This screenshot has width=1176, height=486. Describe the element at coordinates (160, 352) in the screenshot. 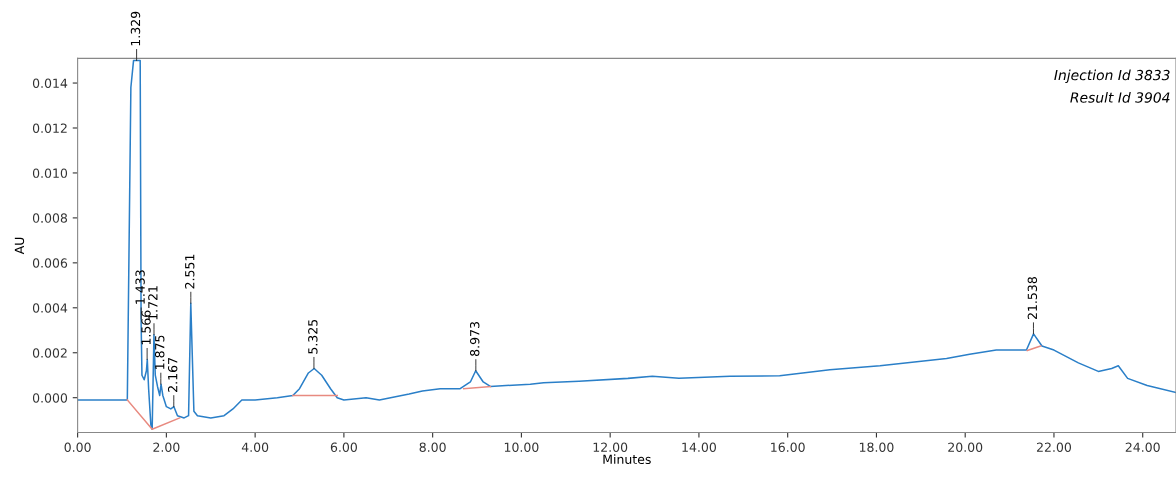

I see `annotation: 1.875` at that location.